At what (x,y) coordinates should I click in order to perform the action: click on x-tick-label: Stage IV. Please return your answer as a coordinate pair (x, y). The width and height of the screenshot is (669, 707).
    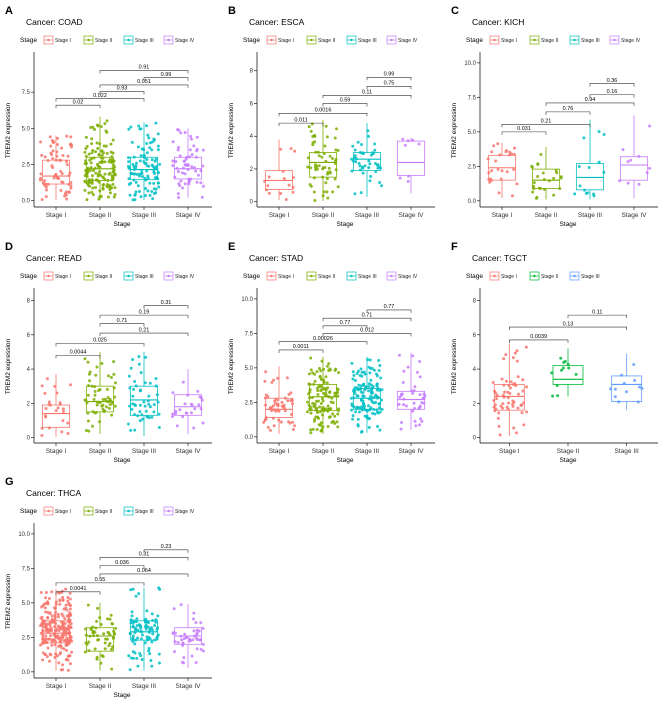
    Looking at the image, I should click on (189, 215).